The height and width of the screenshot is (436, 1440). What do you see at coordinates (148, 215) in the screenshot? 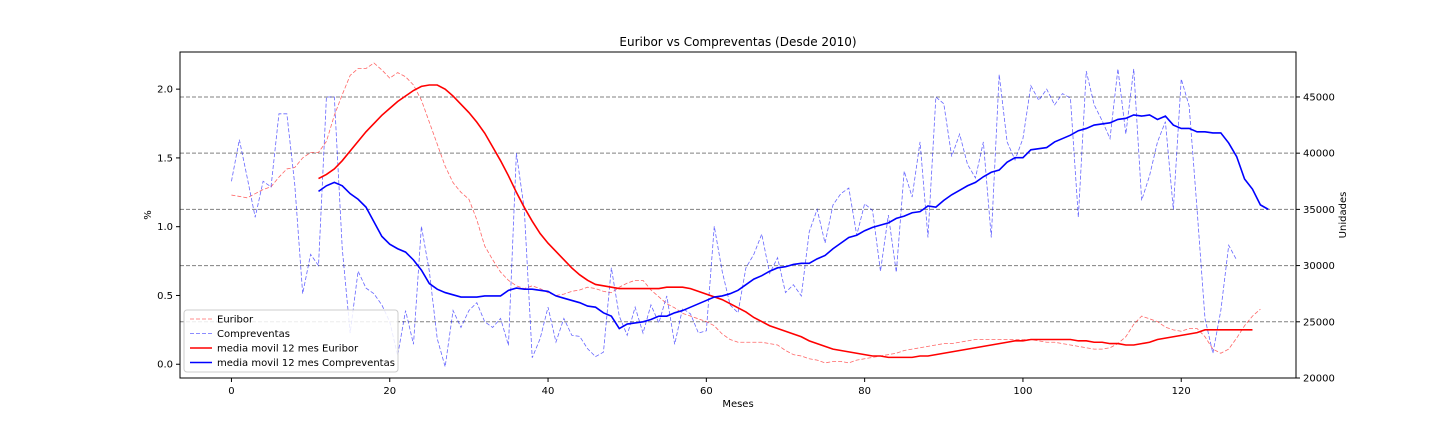
I see `y-axis-label-left: %` at bounding box center [148, 215].